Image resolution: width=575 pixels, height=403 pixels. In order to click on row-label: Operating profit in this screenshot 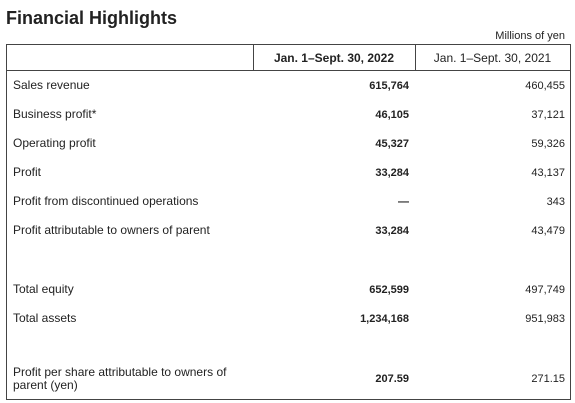, I will do `click(54, 143)`.